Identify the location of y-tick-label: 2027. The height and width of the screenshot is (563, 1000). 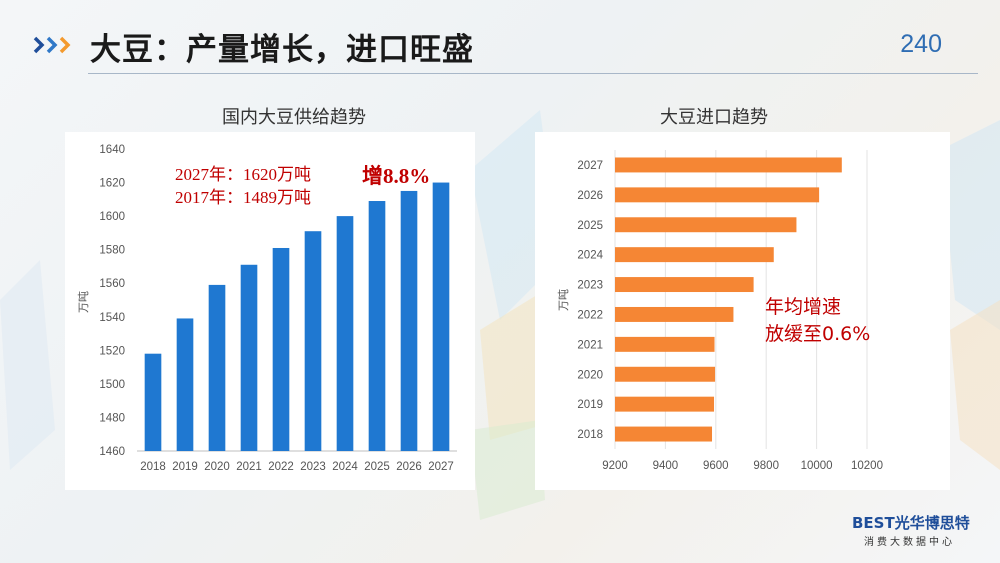
(590, 166).